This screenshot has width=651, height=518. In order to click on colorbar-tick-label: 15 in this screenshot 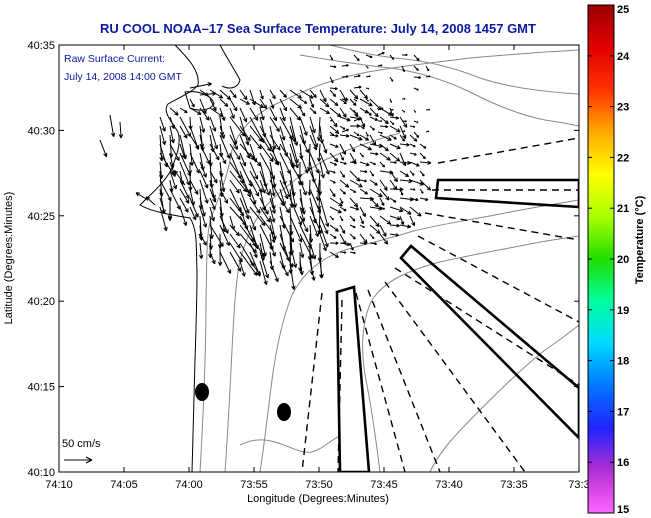, I will do `click(623, 510)`.